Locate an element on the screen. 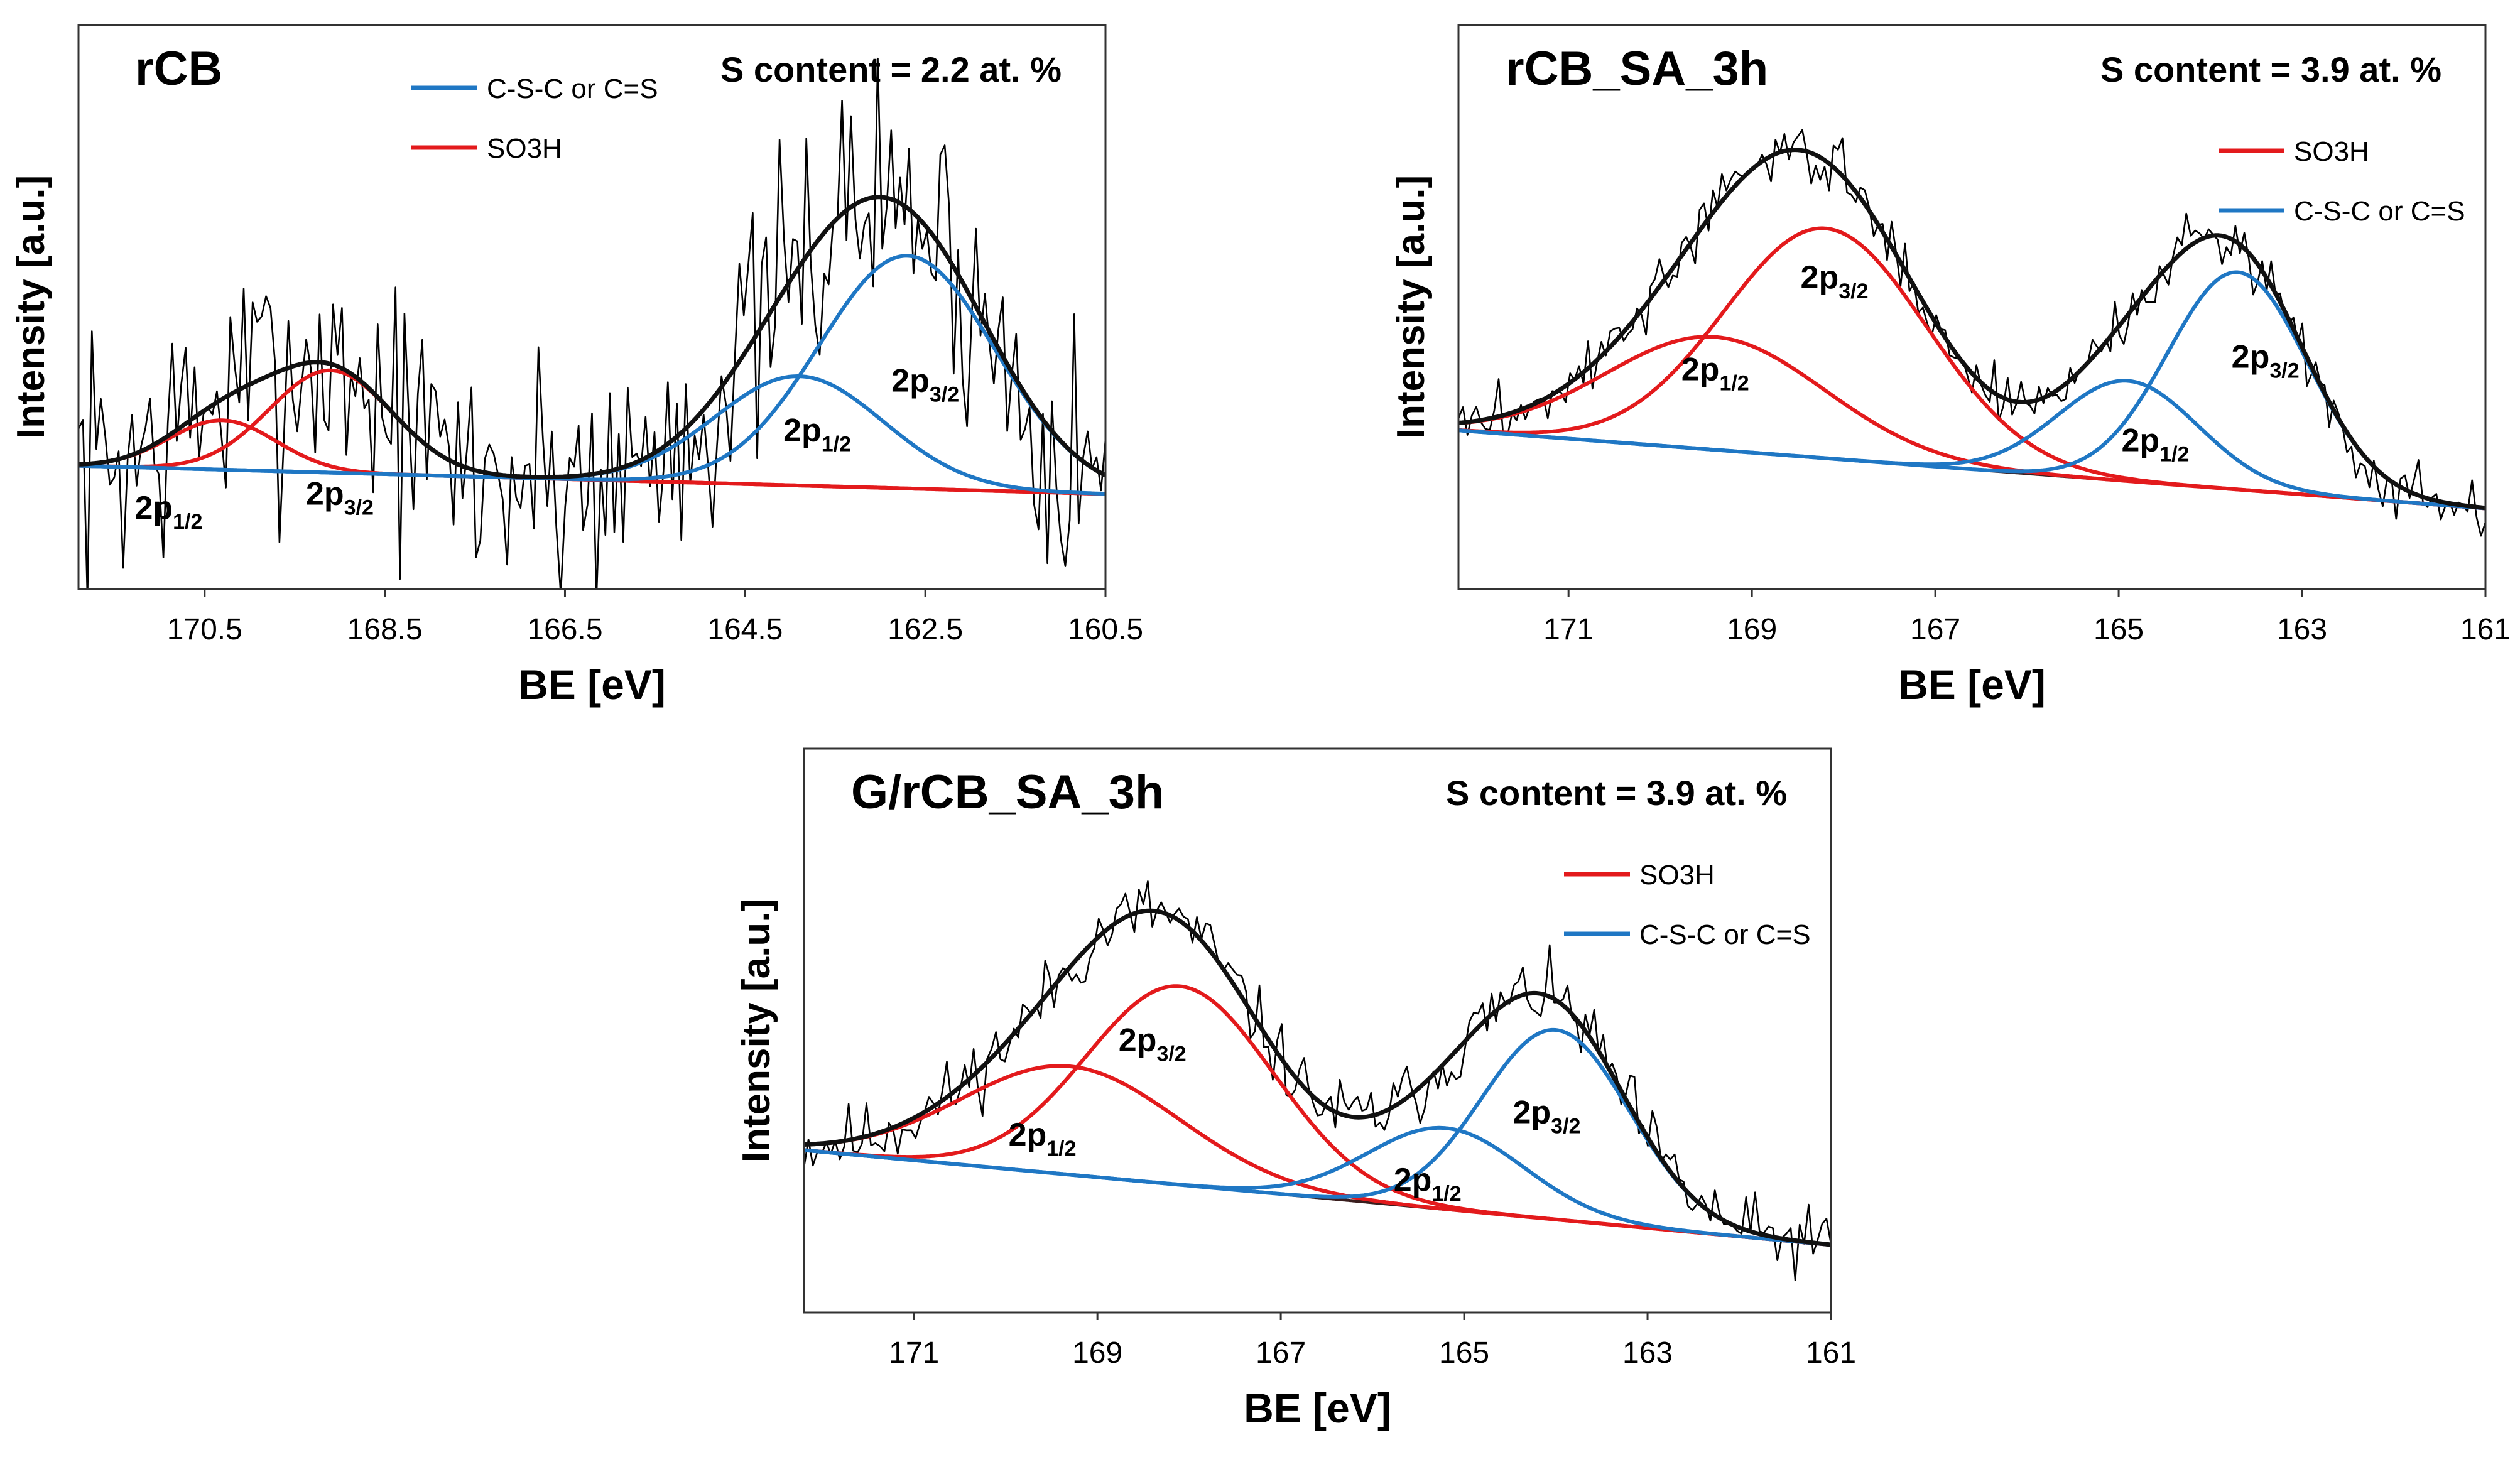 This screenshot has height=1457, width=2520. x-tick-label: 164.5 is located at coordinates (745, 629).